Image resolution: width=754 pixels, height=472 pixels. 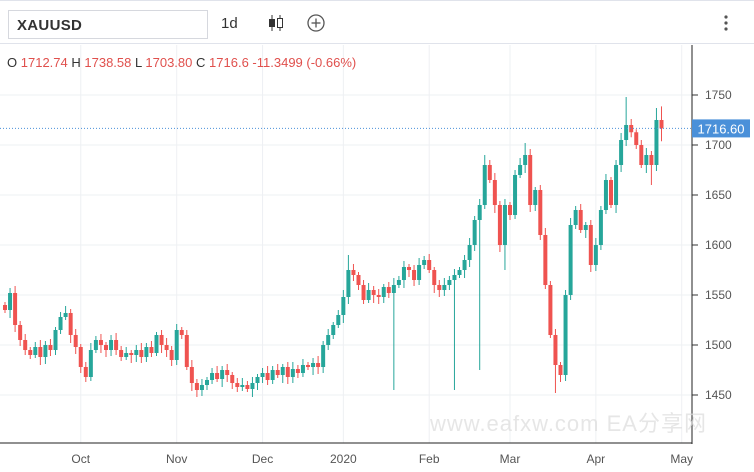 I want to click on high-label: H, so click(x=76, y=62).